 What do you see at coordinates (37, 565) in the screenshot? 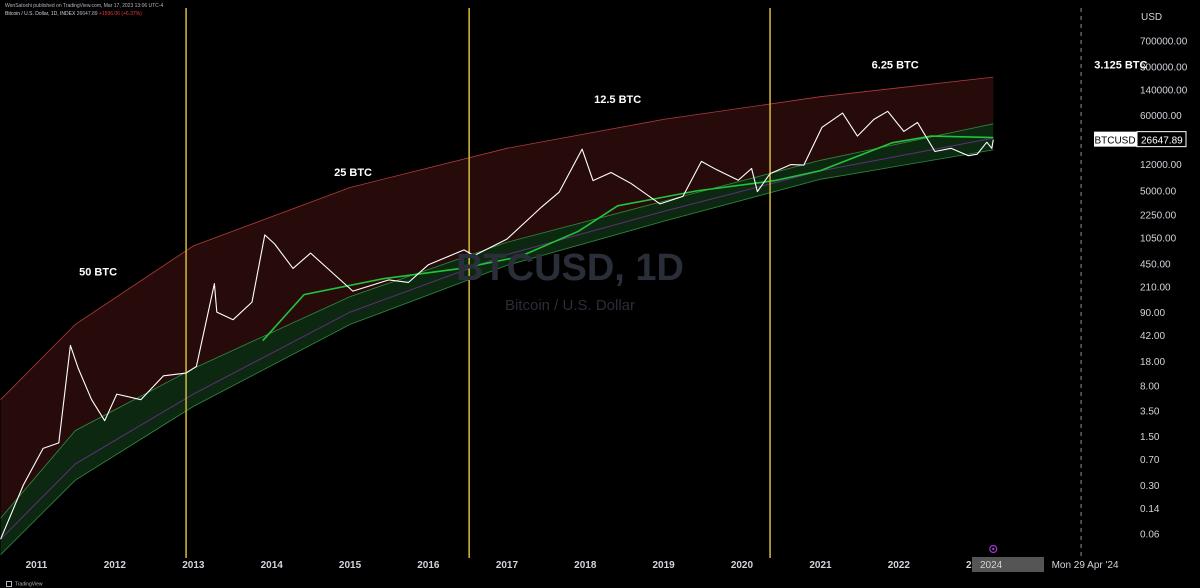
I see `x-tick-label: 2011` at bounding box center [37, 565].